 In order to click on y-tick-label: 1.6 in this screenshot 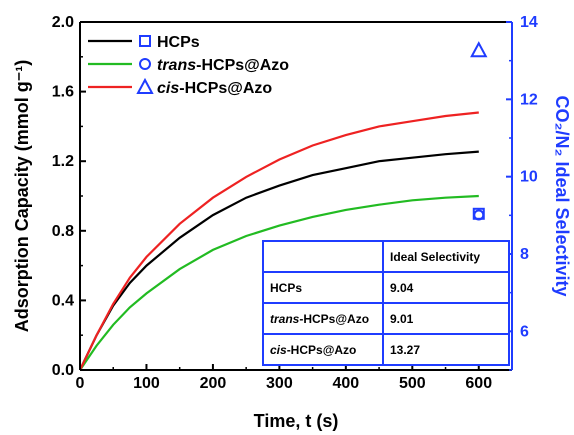, I will do `click(63, 92)`.